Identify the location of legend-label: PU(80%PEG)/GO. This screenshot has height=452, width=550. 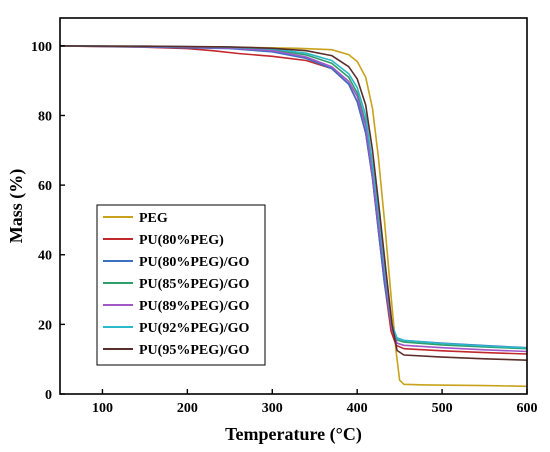
(194, 262).